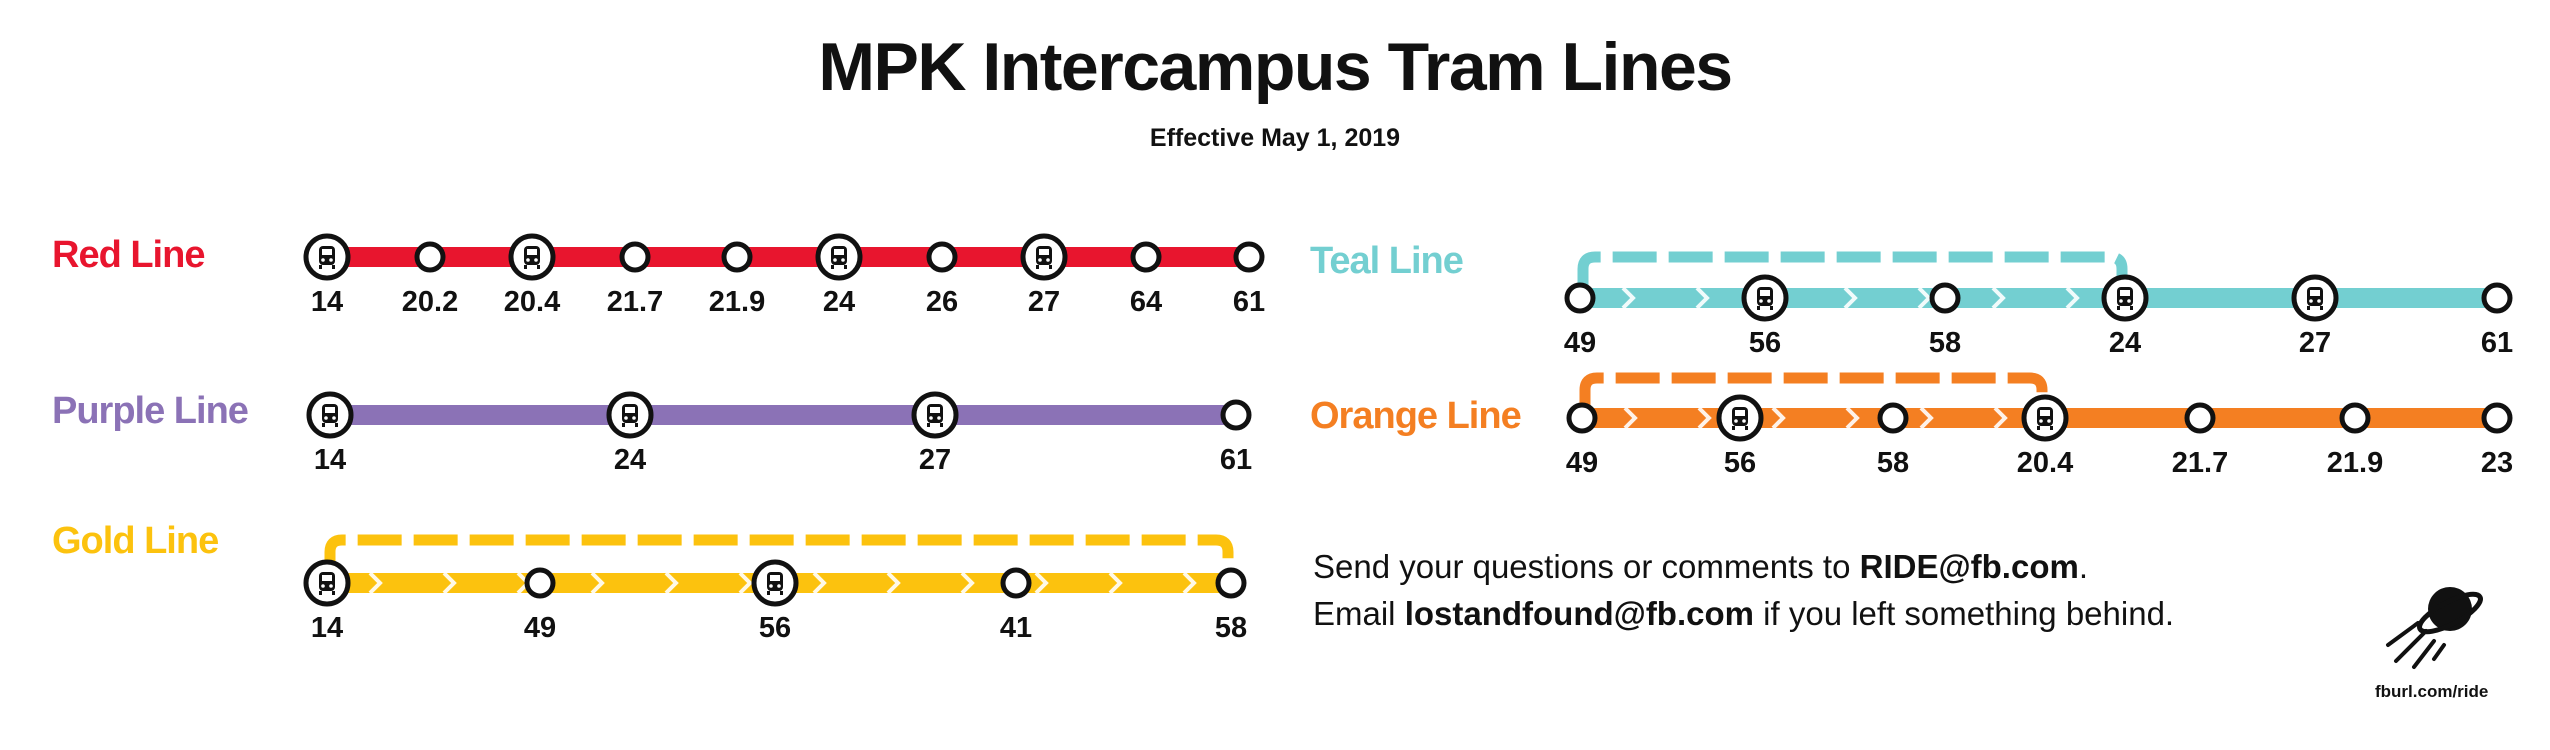  What do you see at coordinates (1359, 613) in the screenshot?
I see `contact-text: Email` at bounding box center [1359, 613].